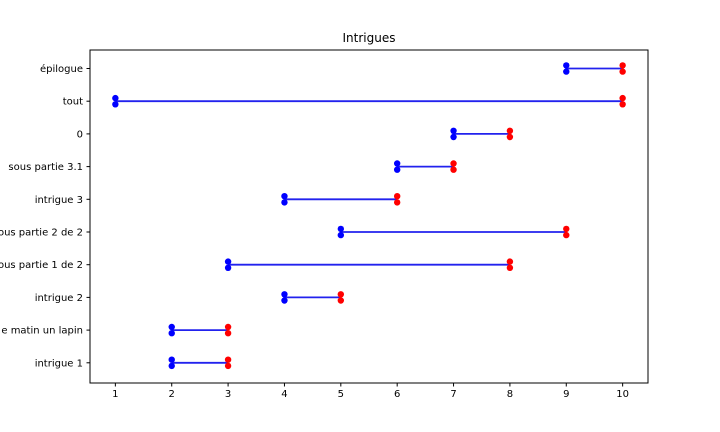 The width and height of the screenshot is (720, 432). Describe the element at coordinates (284, 394) in the screenshot. I see `x-tick-label: 4` at that location.